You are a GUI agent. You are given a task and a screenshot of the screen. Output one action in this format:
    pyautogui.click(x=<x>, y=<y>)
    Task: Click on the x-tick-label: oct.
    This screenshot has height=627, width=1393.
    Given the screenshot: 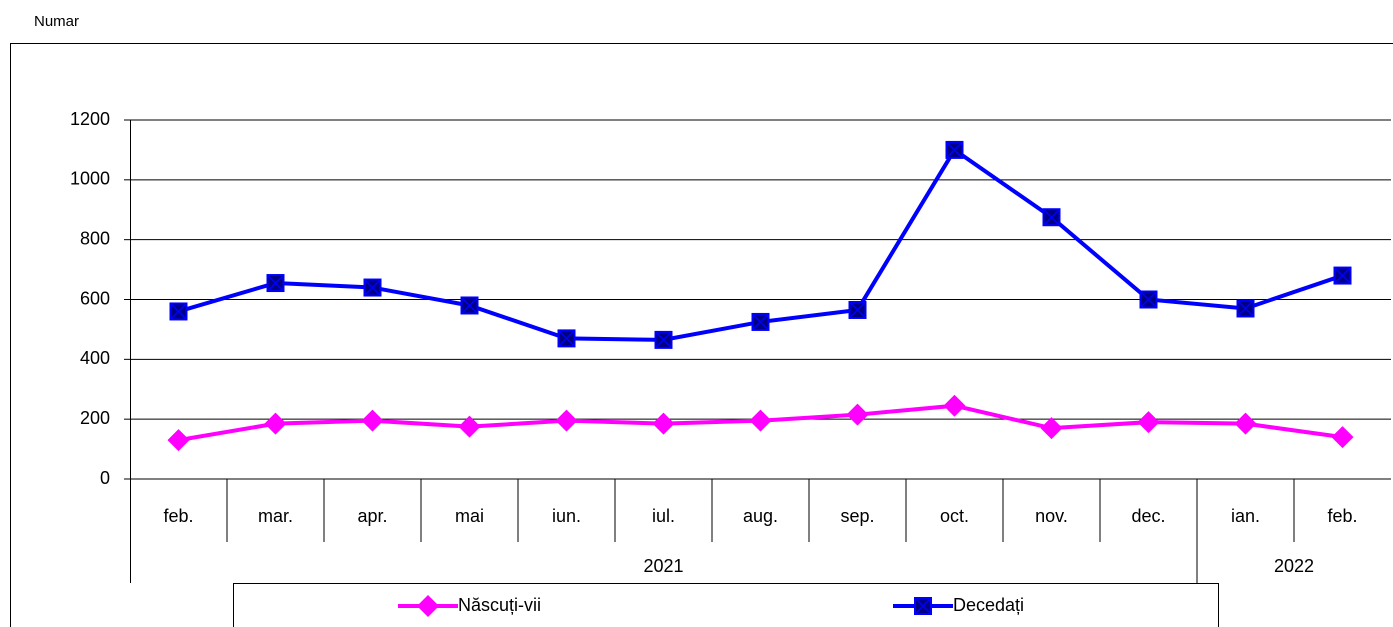 What is the action you would take?
    pyautogui.click(x=954, y=516)
    